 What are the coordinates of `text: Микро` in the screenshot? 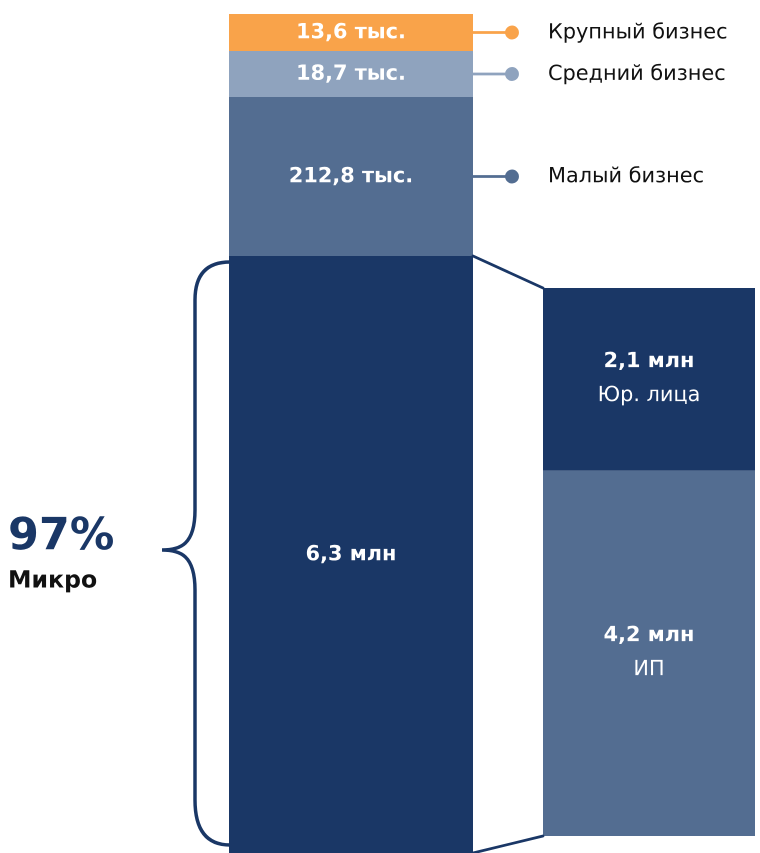 It's located at (53, 581).